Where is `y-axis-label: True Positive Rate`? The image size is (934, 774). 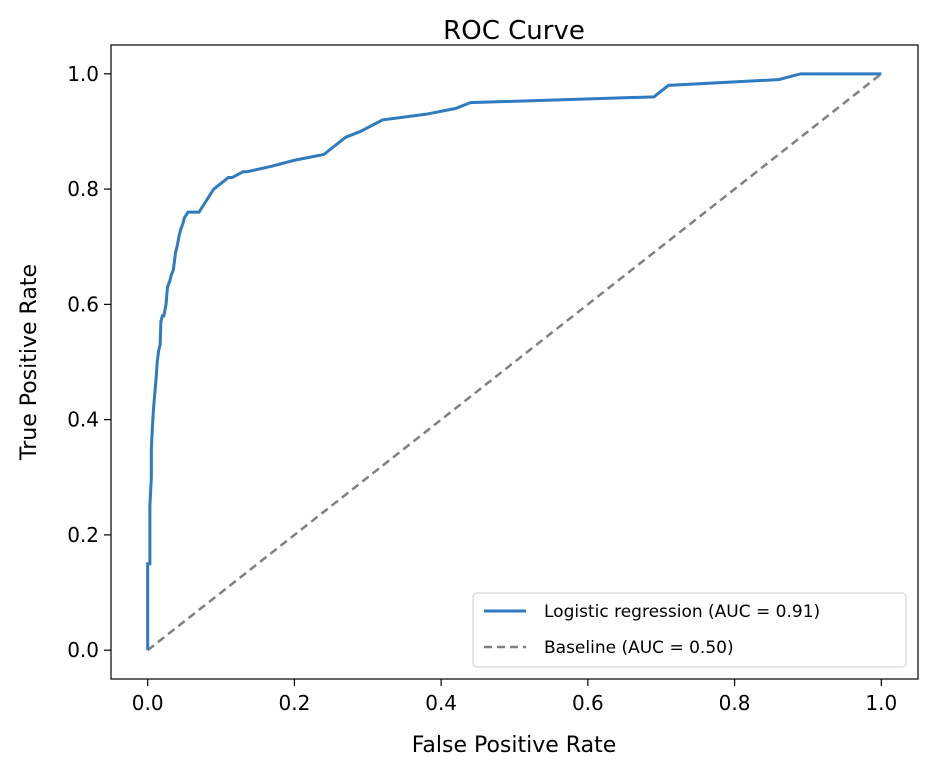
y-axis-label: True Positive Rate is located at coordinates (29, 362).